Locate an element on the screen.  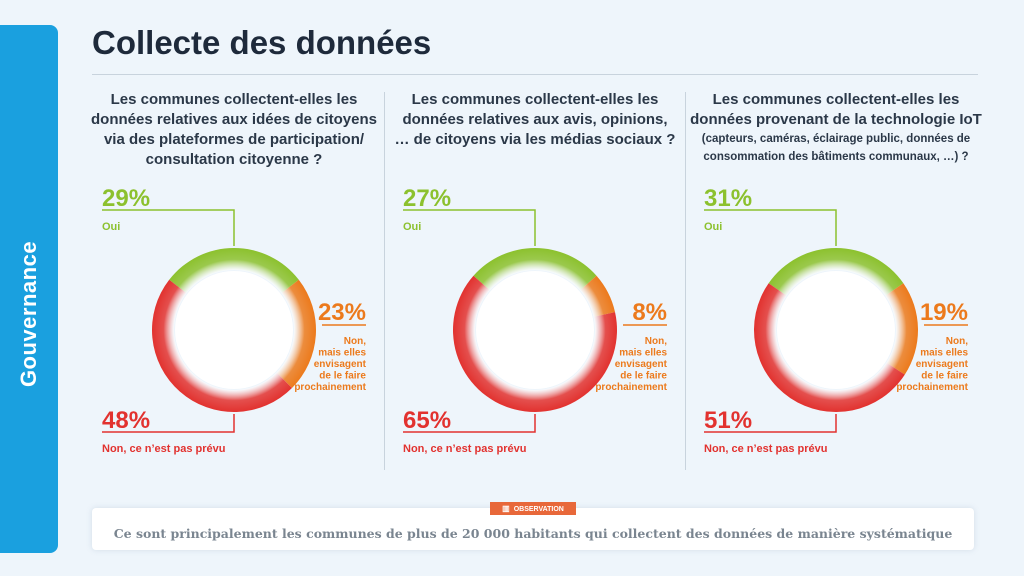
data-label-non: 51% is located at coordinates (728, 420).